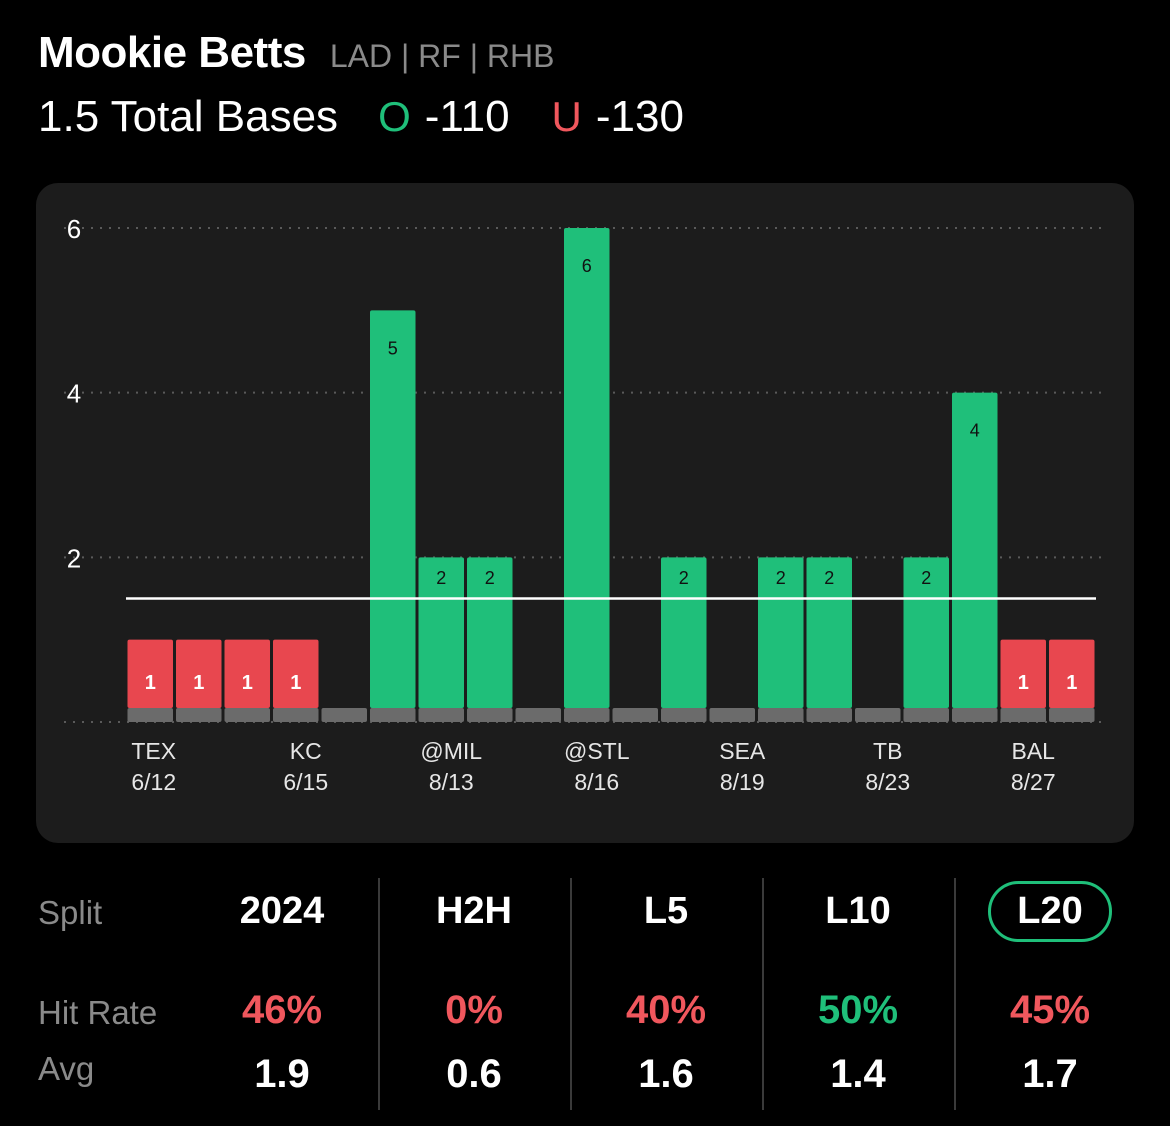  Describe the element at coordinates (639, 116) in the screenshot. I see `under-odds-value: -130` at that location.